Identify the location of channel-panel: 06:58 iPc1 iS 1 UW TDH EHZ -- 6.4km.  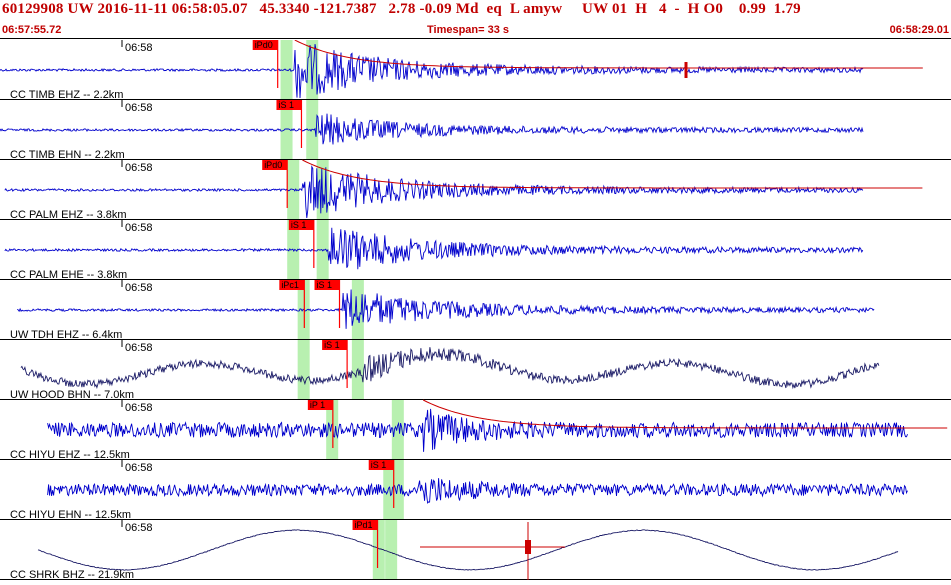
(475, 310).